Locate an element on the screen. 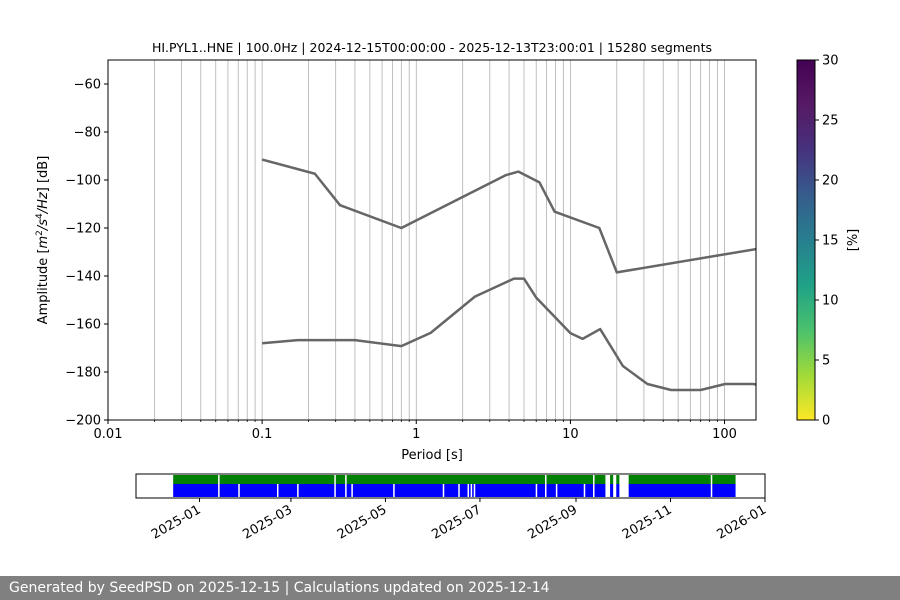  colorbar-tick-label: 30 is located at coordinates (830, 61).